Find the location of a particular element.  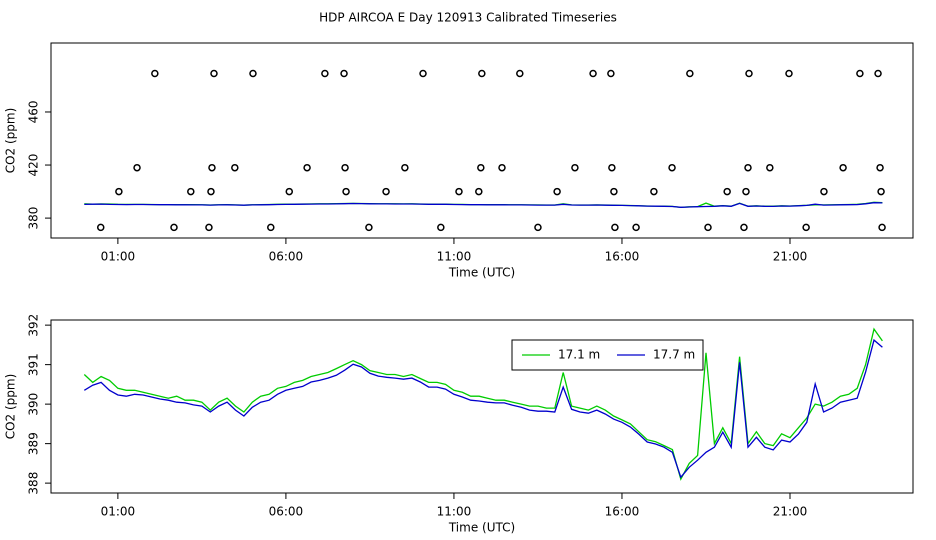

y-tick-label: 389 is located at coordinates (34, 443).